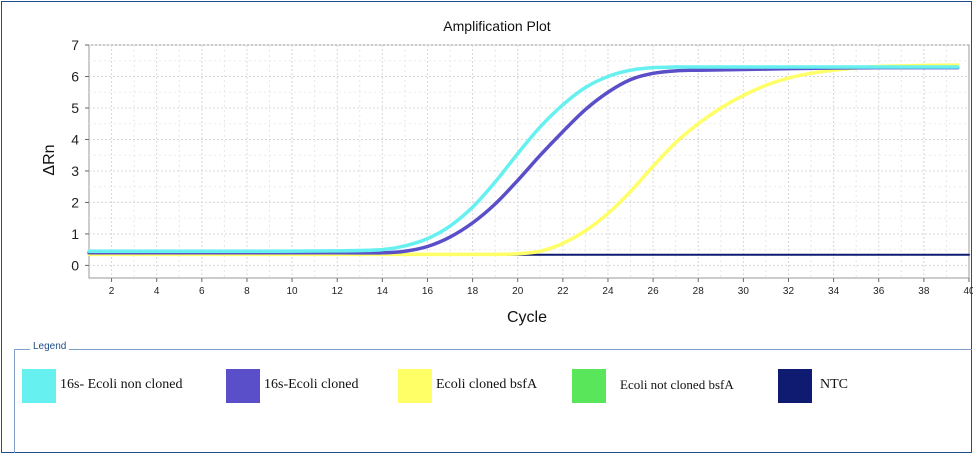 This screenshot has height=456, width=975. What do you see at coordinates (293, 291) in the screenshot?
I see `x-tick-label: 10` at bounding box center [293, 291].